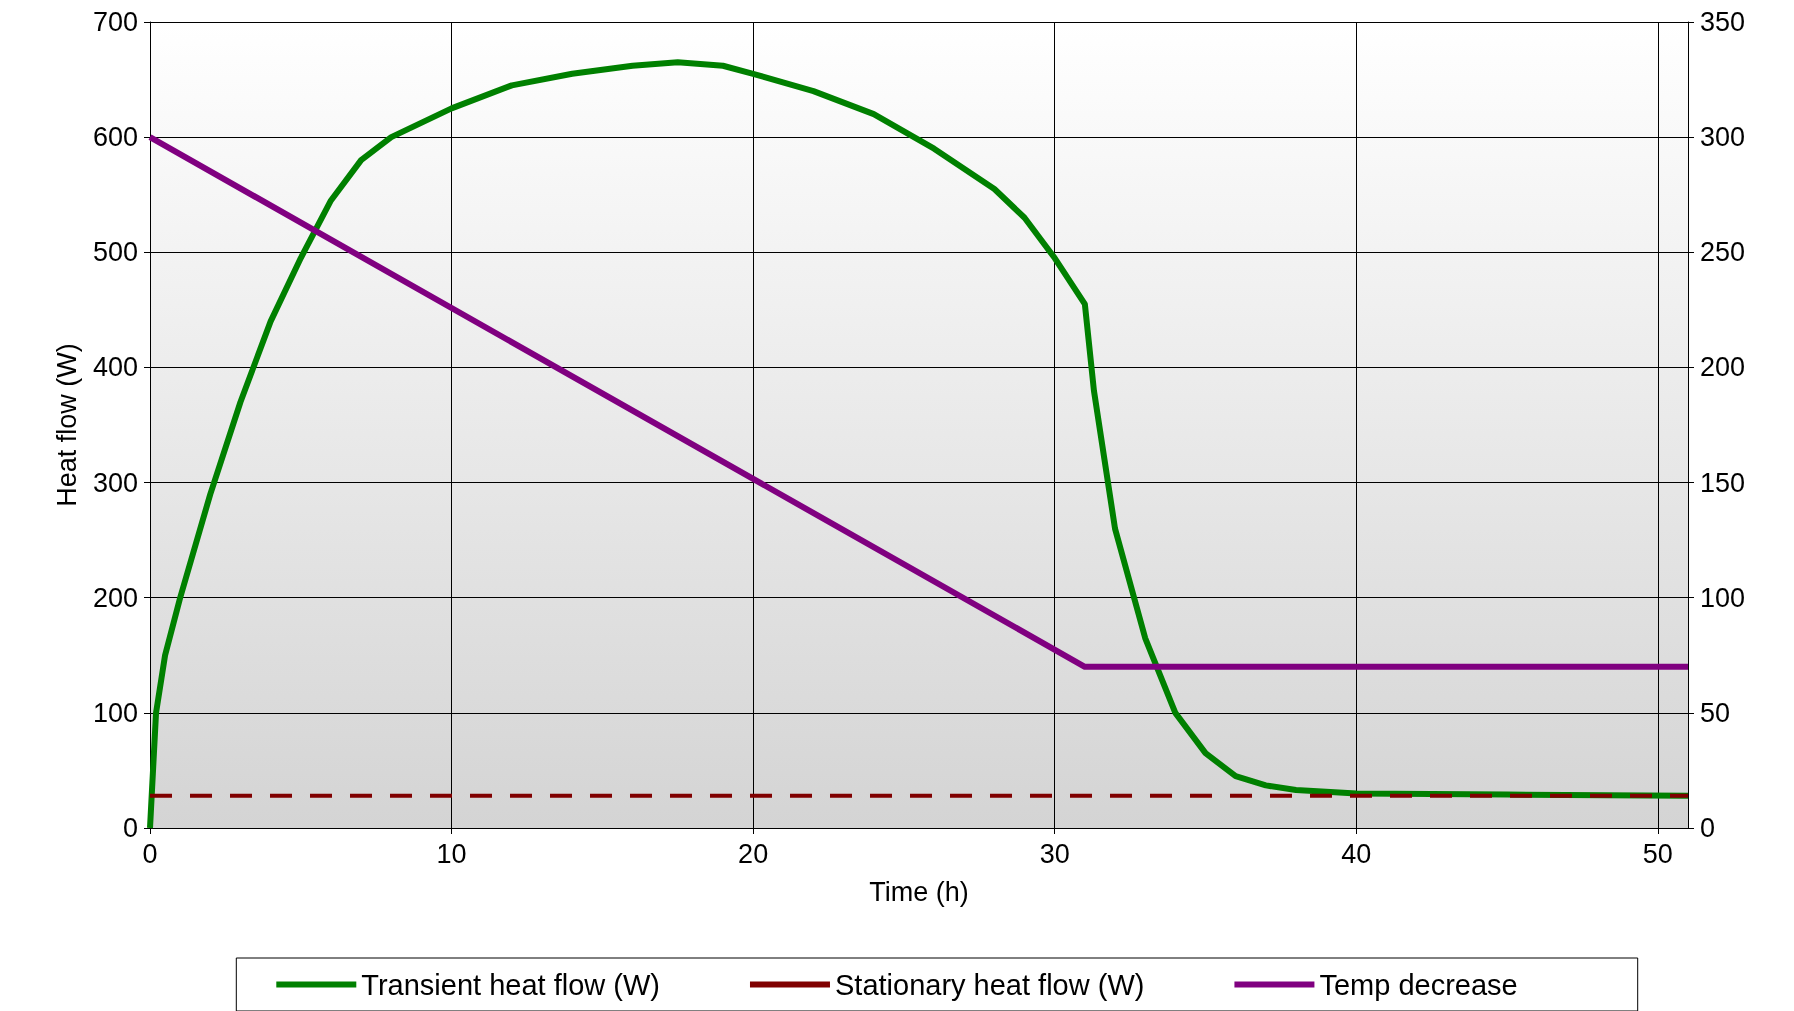  Describe the element at coordinates (130, 828) in the screenshot. I see `y-tick-label: 0` at that location.